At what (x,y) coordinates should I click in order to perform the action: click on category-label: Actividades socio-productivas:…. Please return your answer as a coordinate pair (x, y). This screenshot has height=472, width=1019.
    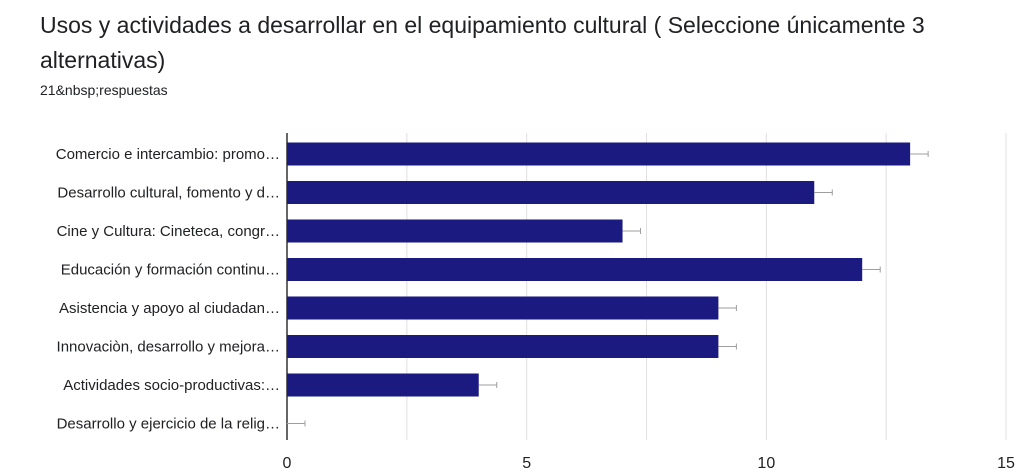
    Looking at the image, I should click on (171, 385).